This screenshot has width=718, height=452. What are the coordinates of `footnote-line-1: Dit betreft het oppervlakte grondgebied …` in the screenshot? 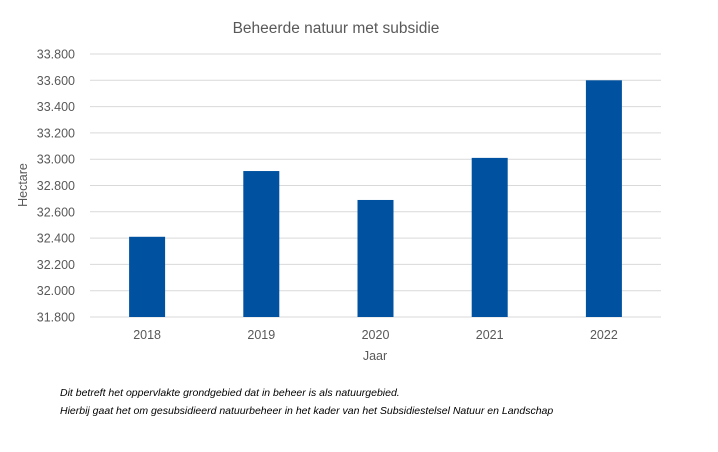 It's located at (230, 393).